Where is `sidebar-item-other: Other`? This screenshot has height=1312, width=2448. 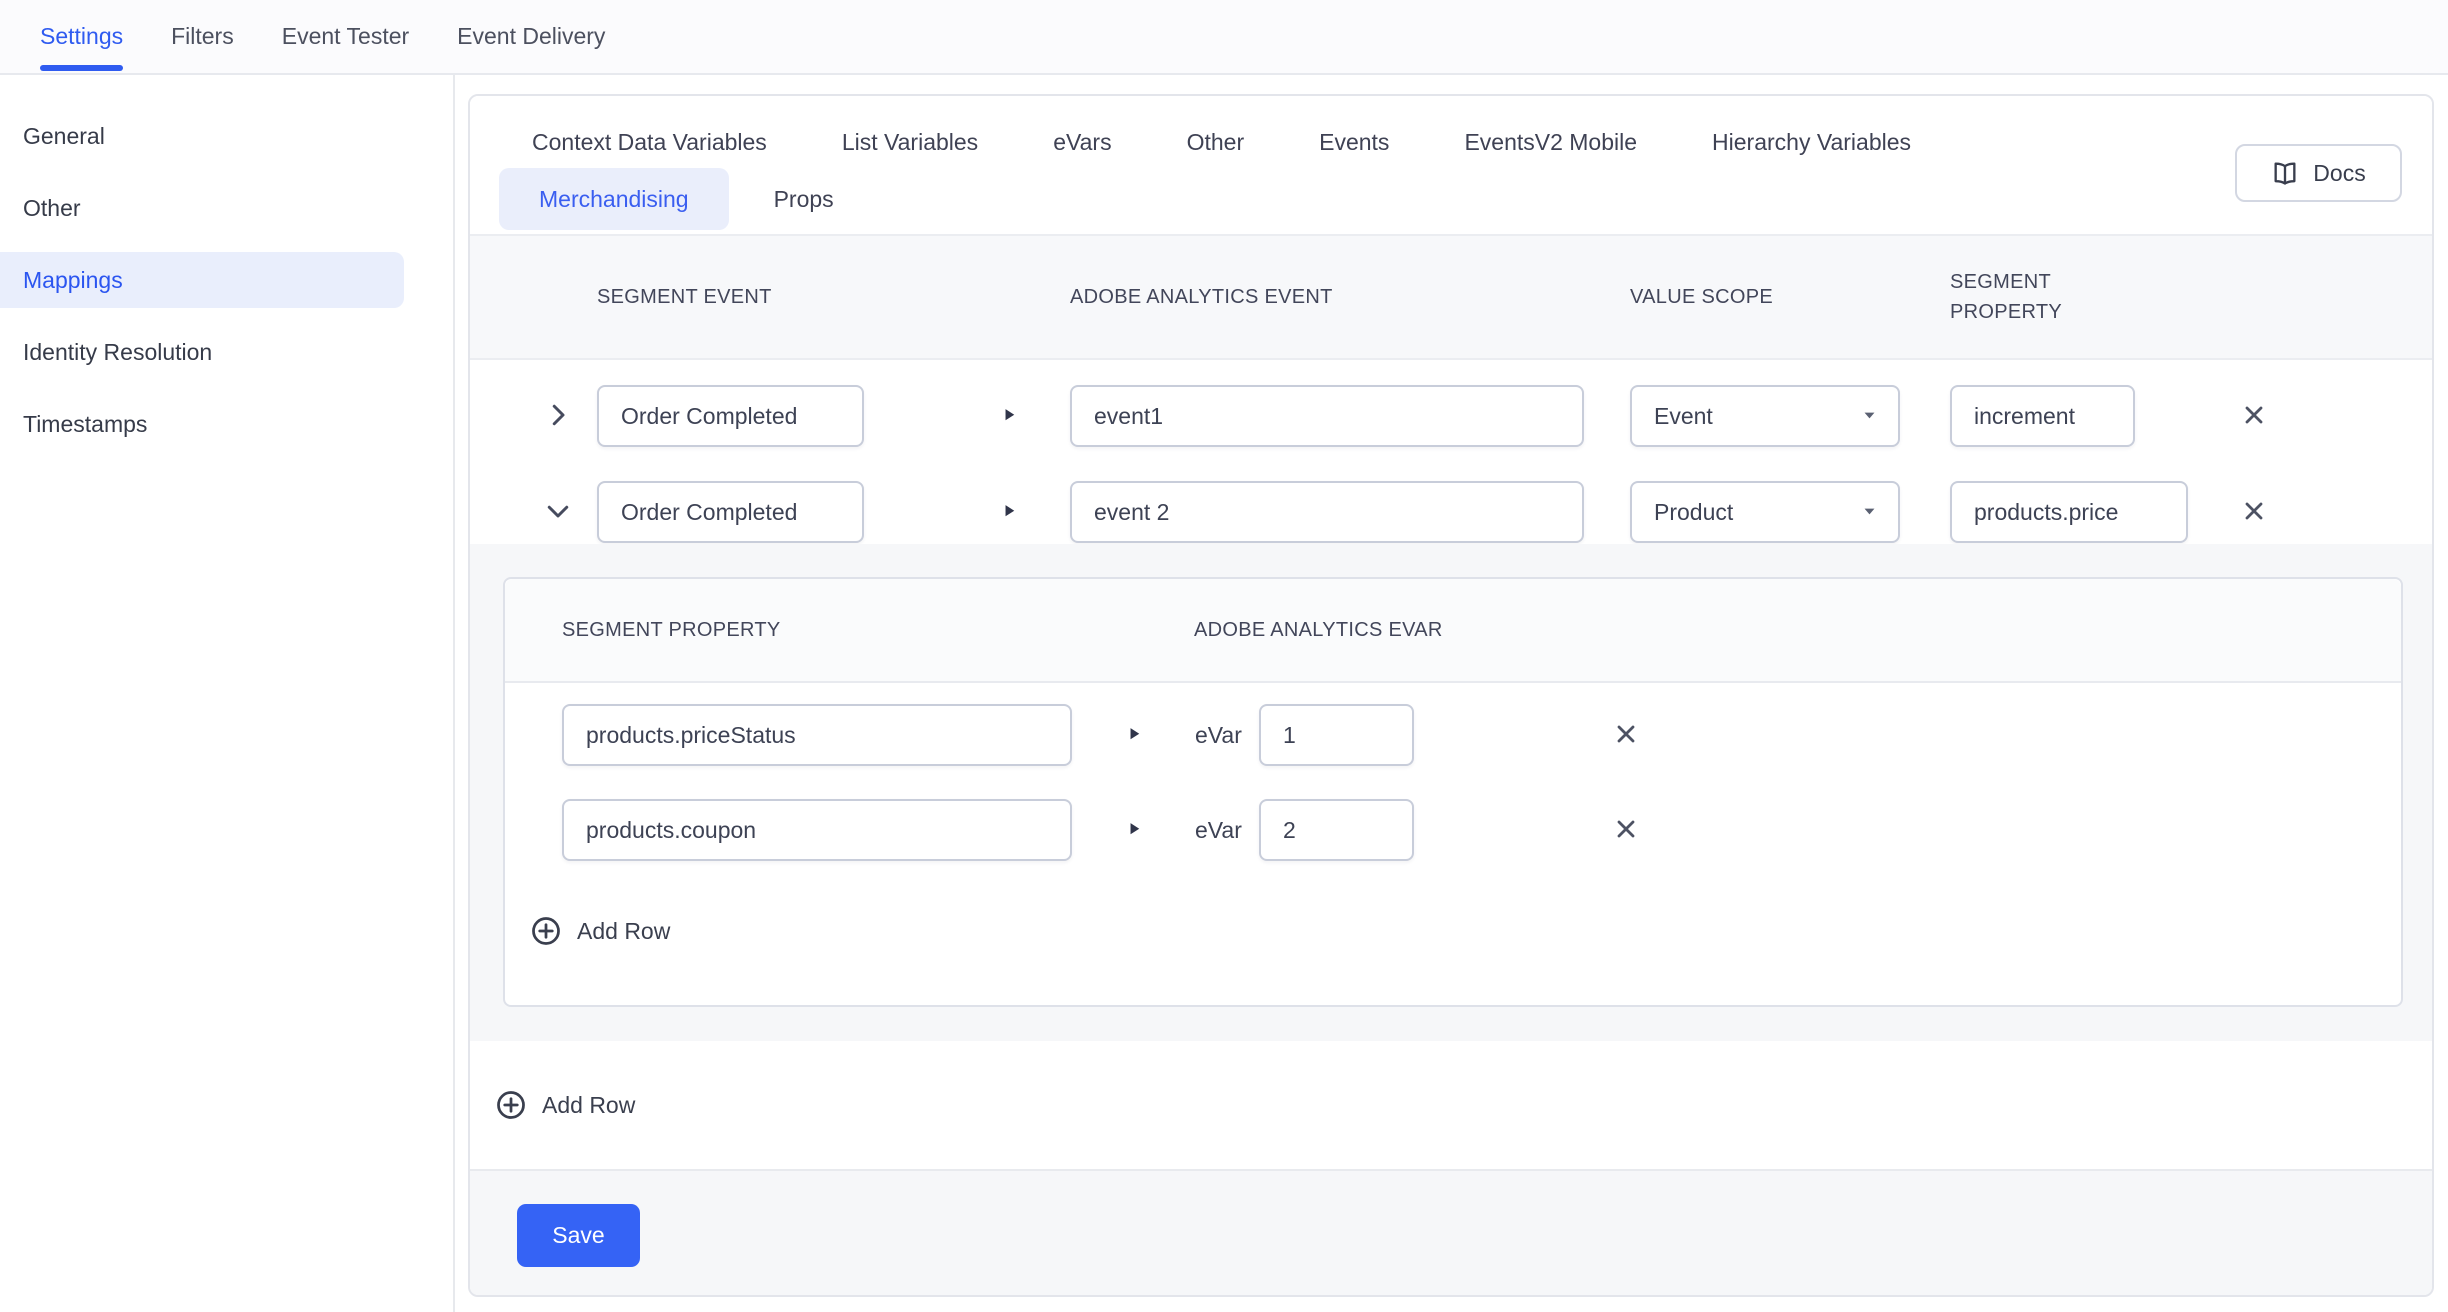
sidebar-item-other: Other is located at coordinates (52, 207).